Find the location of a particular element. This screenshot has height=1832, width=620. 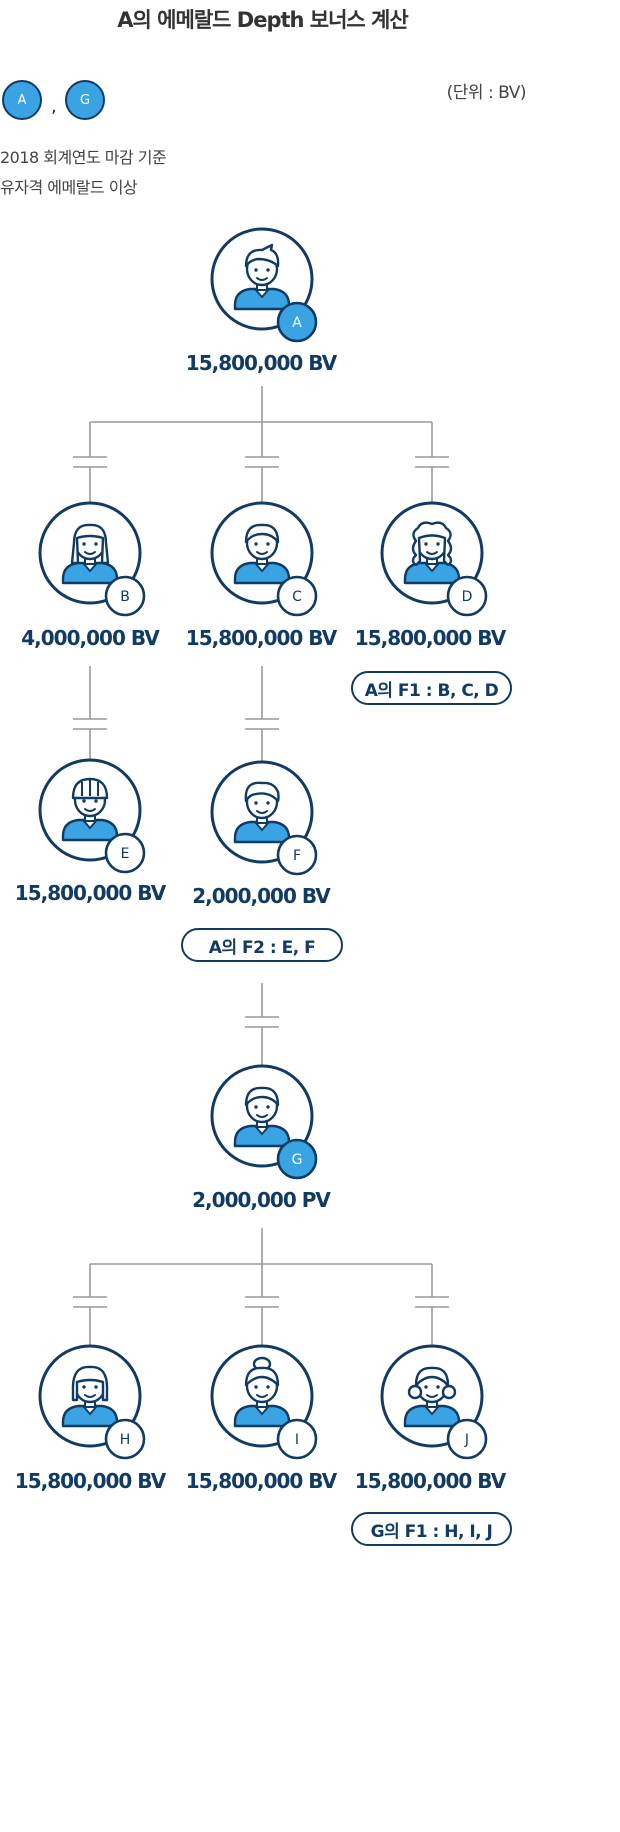

member-node-i: I is located at coordinates (264, 1402).